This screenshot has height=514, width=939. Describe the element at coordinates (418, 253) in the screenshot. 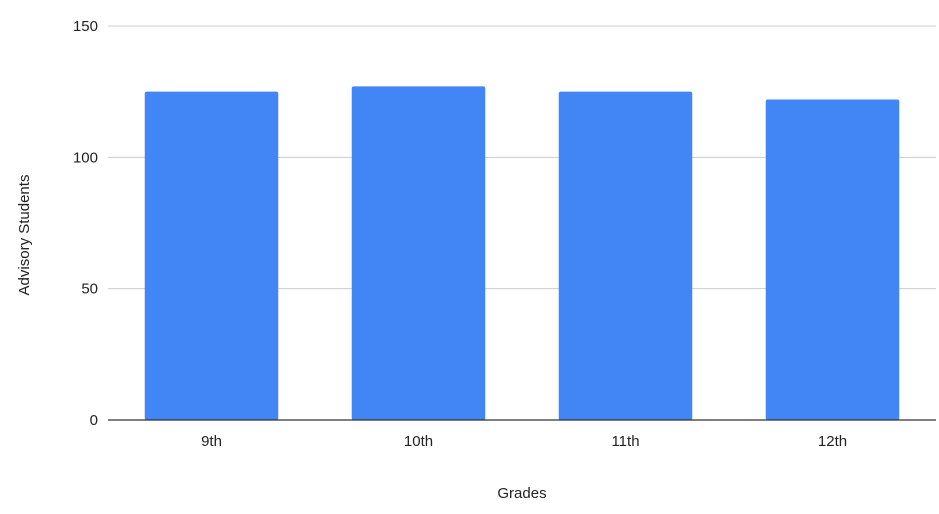

I see `bar-10th` at that location.